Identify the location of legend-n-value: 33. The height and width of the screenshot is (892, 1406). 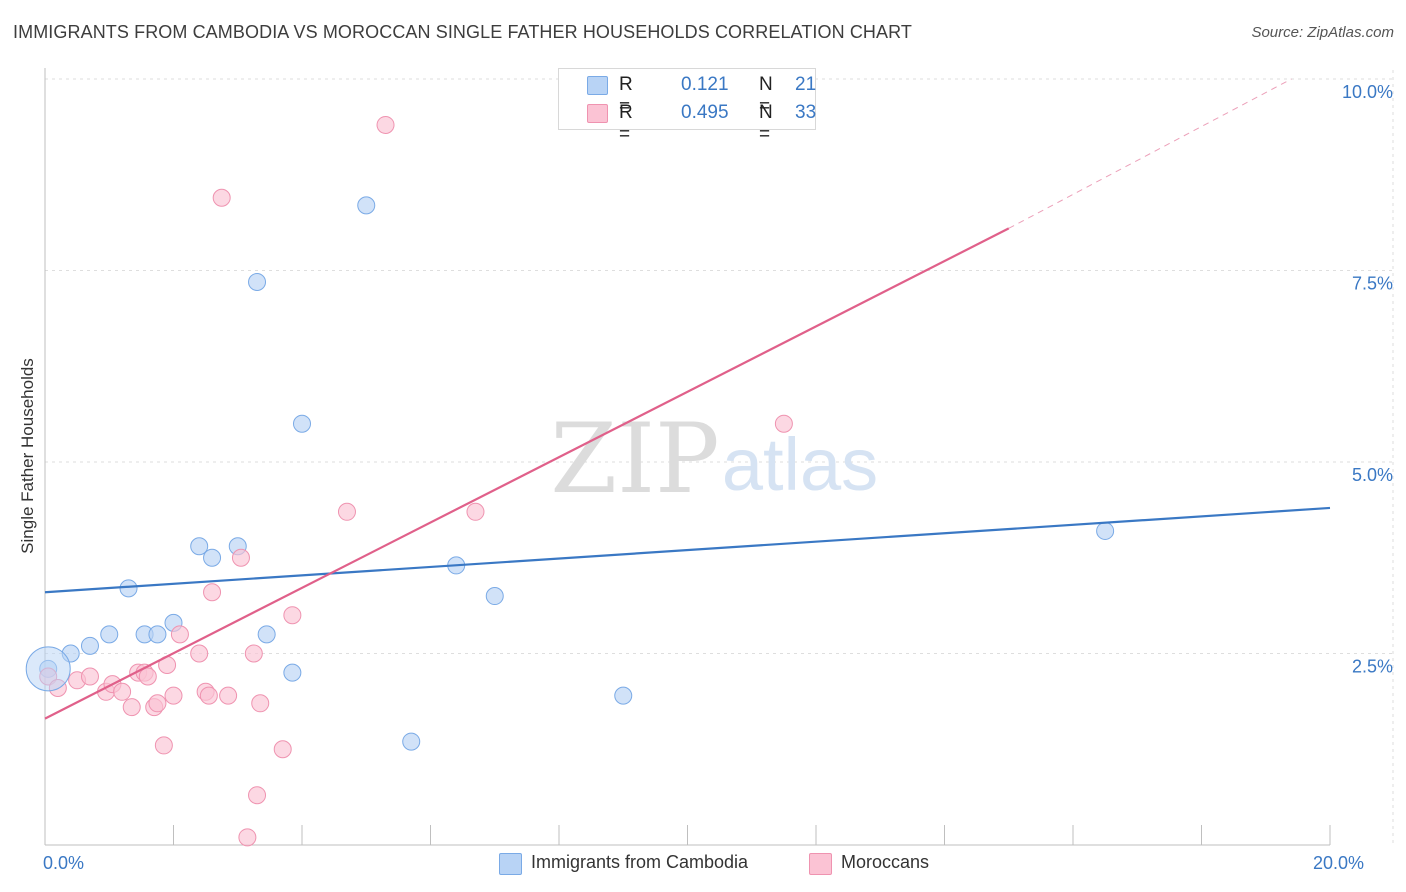
(806, 112).